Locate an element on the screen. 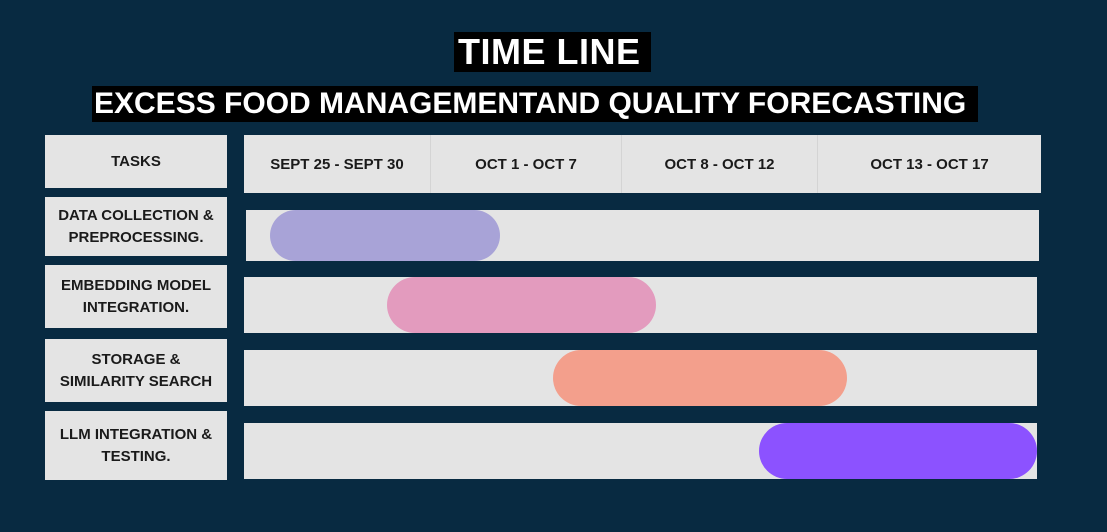 This screenshot has height=532, width=1107. task-label-cell: DATA COLLECTION & PREPROCESSING. is located at coordinates (136, 226).